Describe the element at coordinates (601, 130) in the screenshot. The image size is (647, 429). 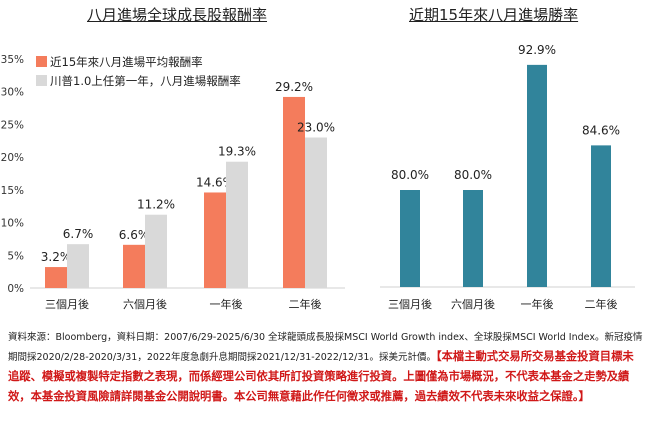
I see `data-label: 84.6%` at that location.